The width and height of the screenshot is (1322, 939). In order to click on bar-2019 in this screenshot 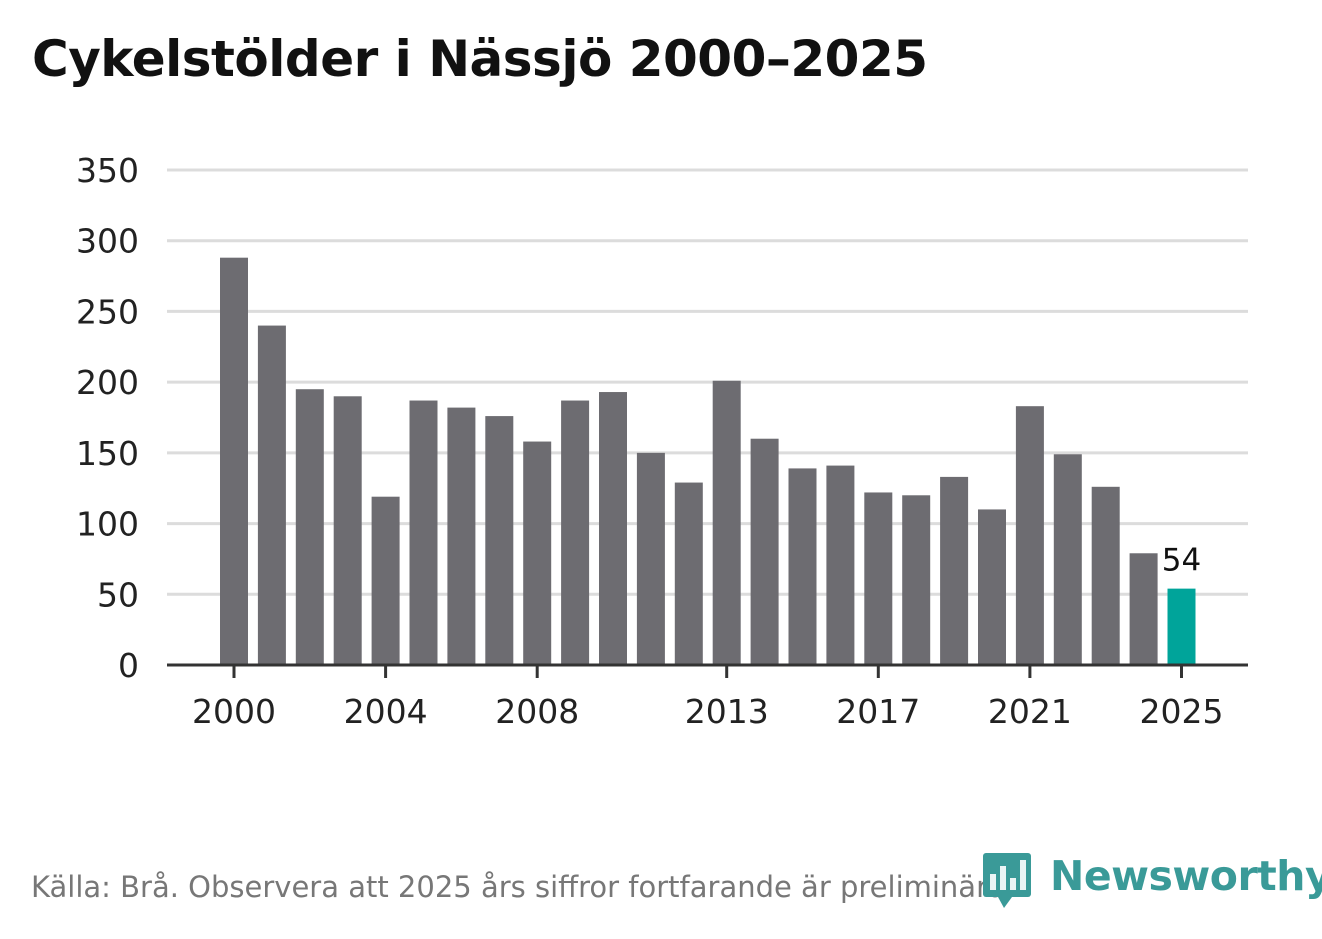, I will do `click(954, 570)`.